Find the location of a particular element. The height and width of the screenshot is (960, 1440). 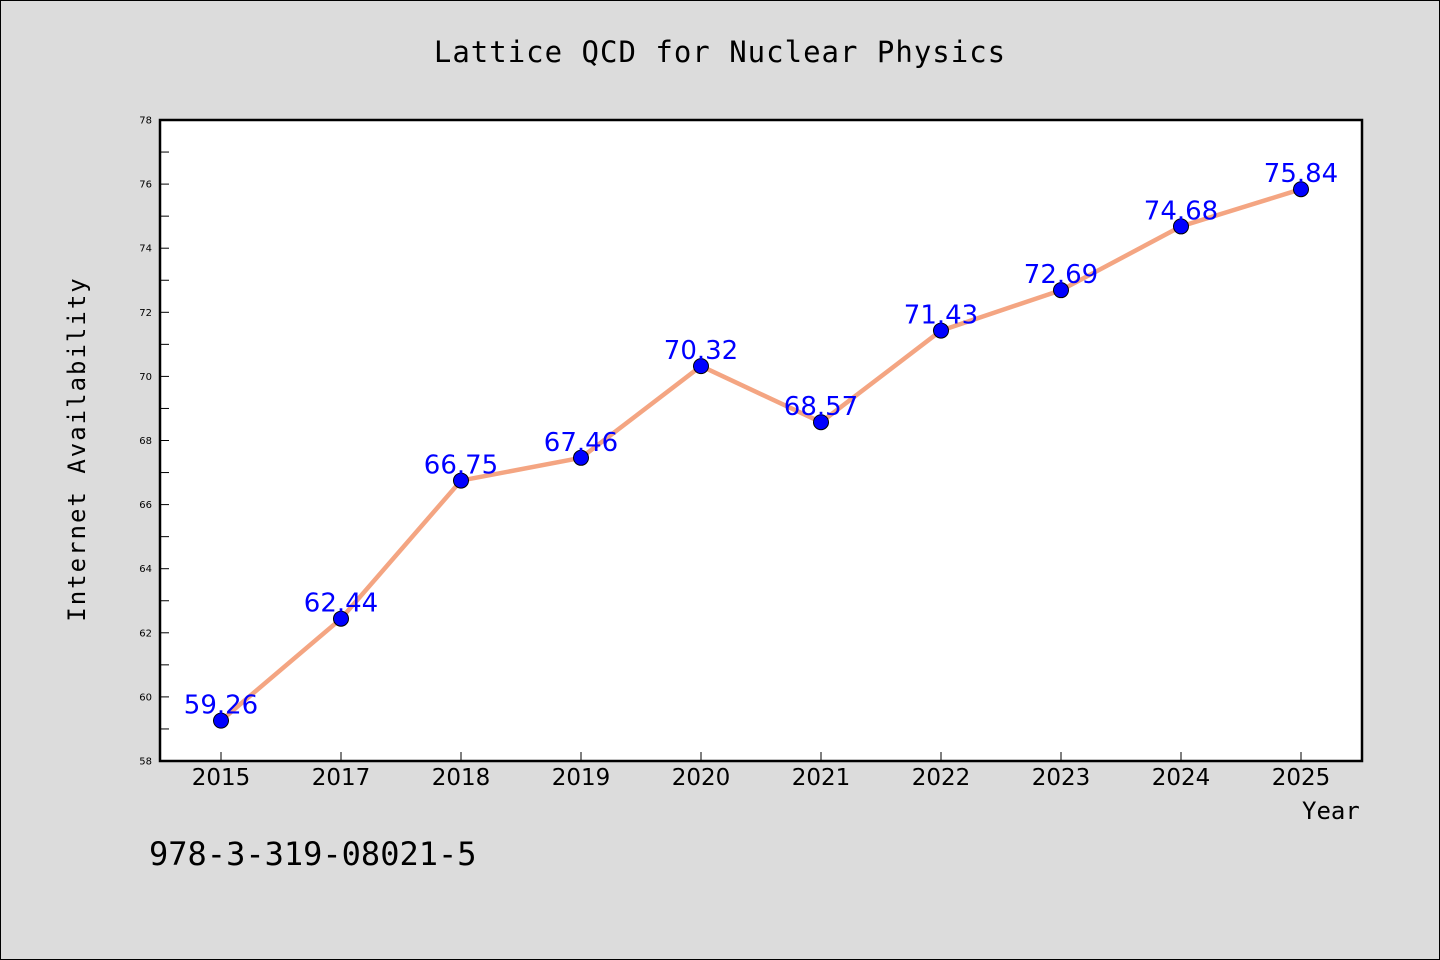

data-point-2023 is located at coordinates (1061, 290).